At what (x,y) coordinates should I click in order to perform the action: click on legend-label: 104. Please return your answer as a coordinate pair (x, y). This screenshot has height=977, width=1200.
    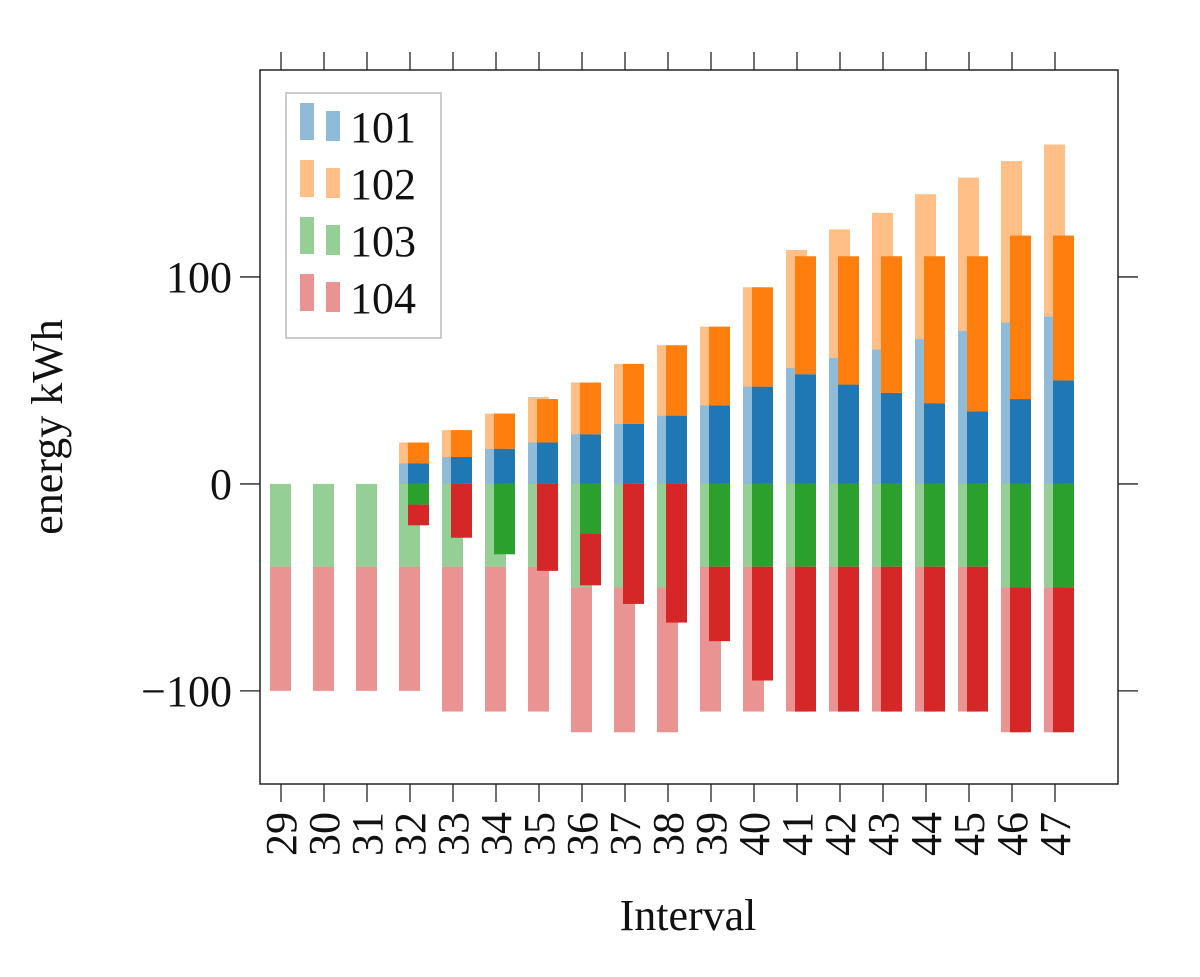
    Looking at the image, I should click on (383, 298).